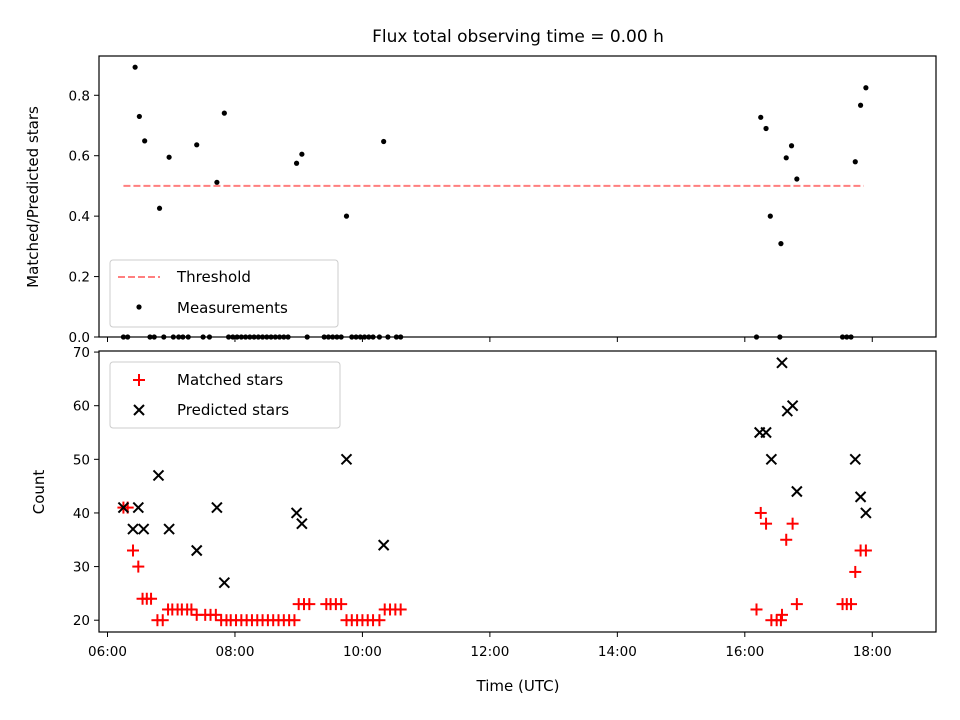  What do you see at coordinates (233, 410) in the screenshot?
I see `legend-predicted-label: Predicted stars` at bounding box center [233, 410].